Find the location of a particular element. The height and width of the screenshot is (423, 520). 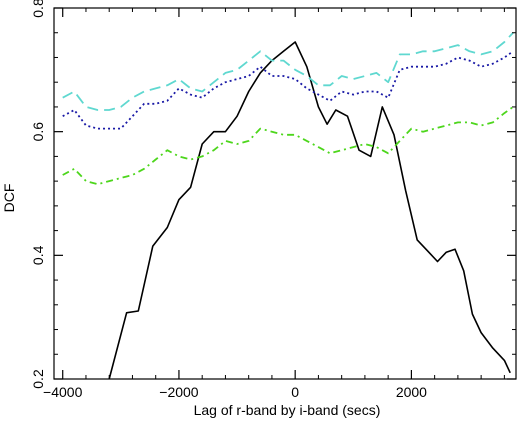

y-axis-label: DCF is located at coordinates (9, 198).